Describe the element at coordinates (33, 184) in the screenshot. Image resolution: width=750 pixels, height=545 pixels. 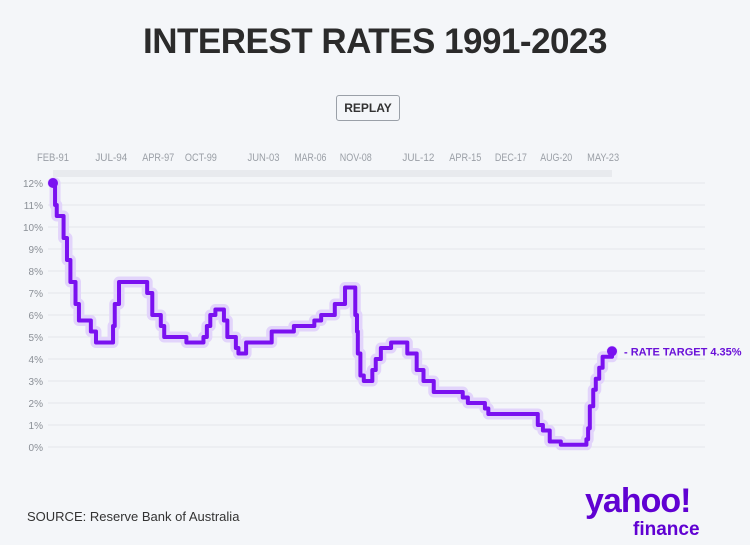
I see `y-tick-label: 12%` at that location.